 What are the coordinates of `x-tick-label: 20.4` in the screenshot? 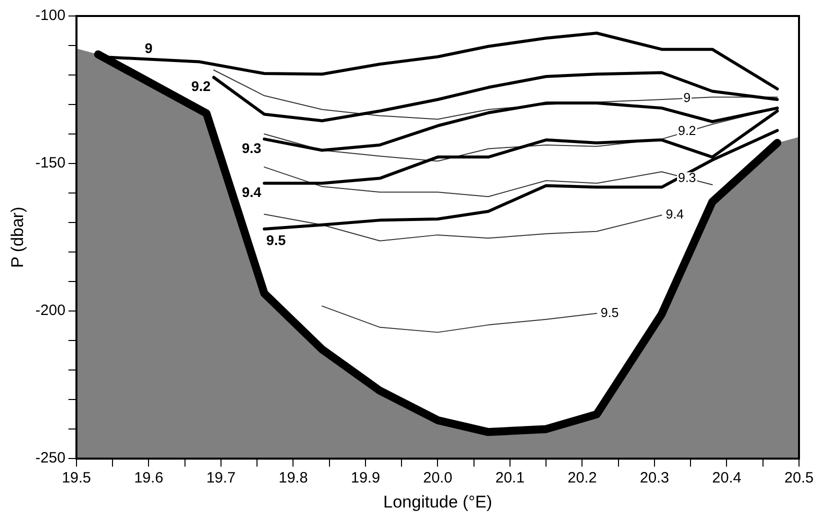 It's located at (727, 478).